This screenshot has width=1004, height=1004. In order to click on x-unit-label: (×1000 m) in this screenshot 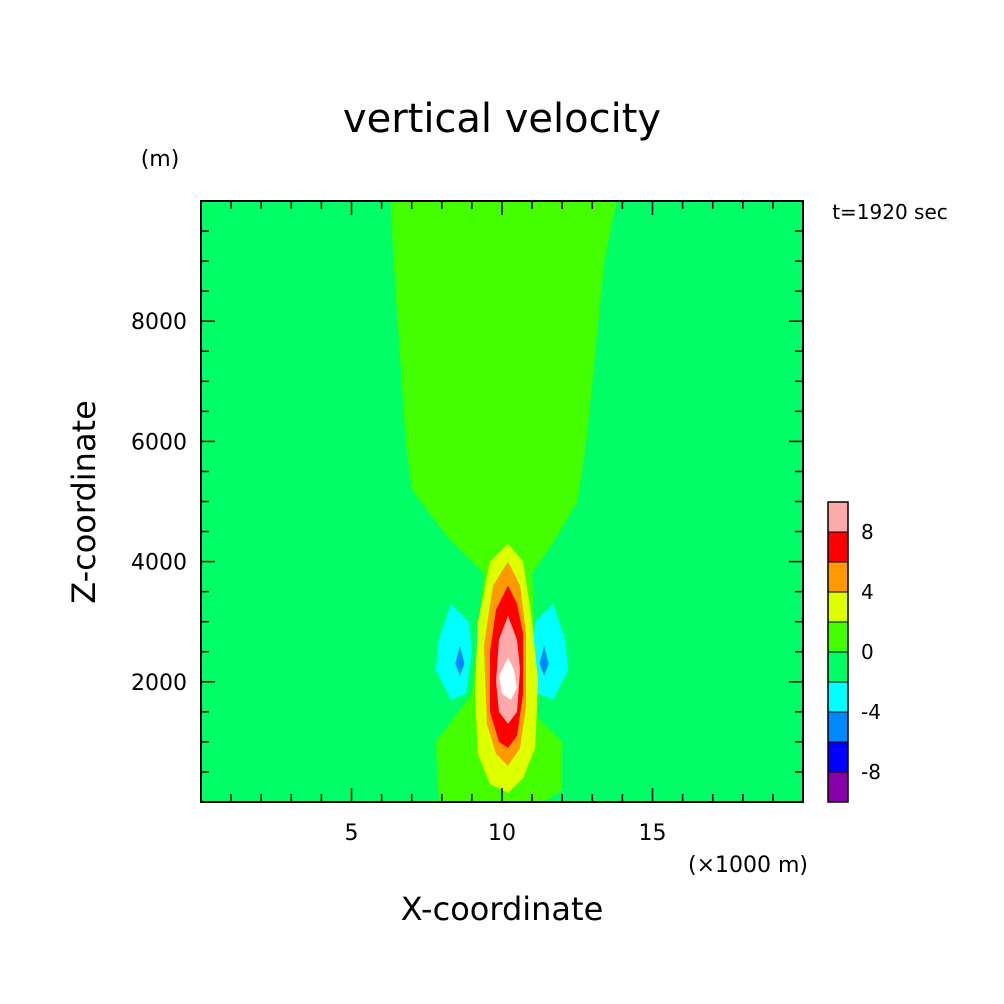, I will do `click(748, 865)`.